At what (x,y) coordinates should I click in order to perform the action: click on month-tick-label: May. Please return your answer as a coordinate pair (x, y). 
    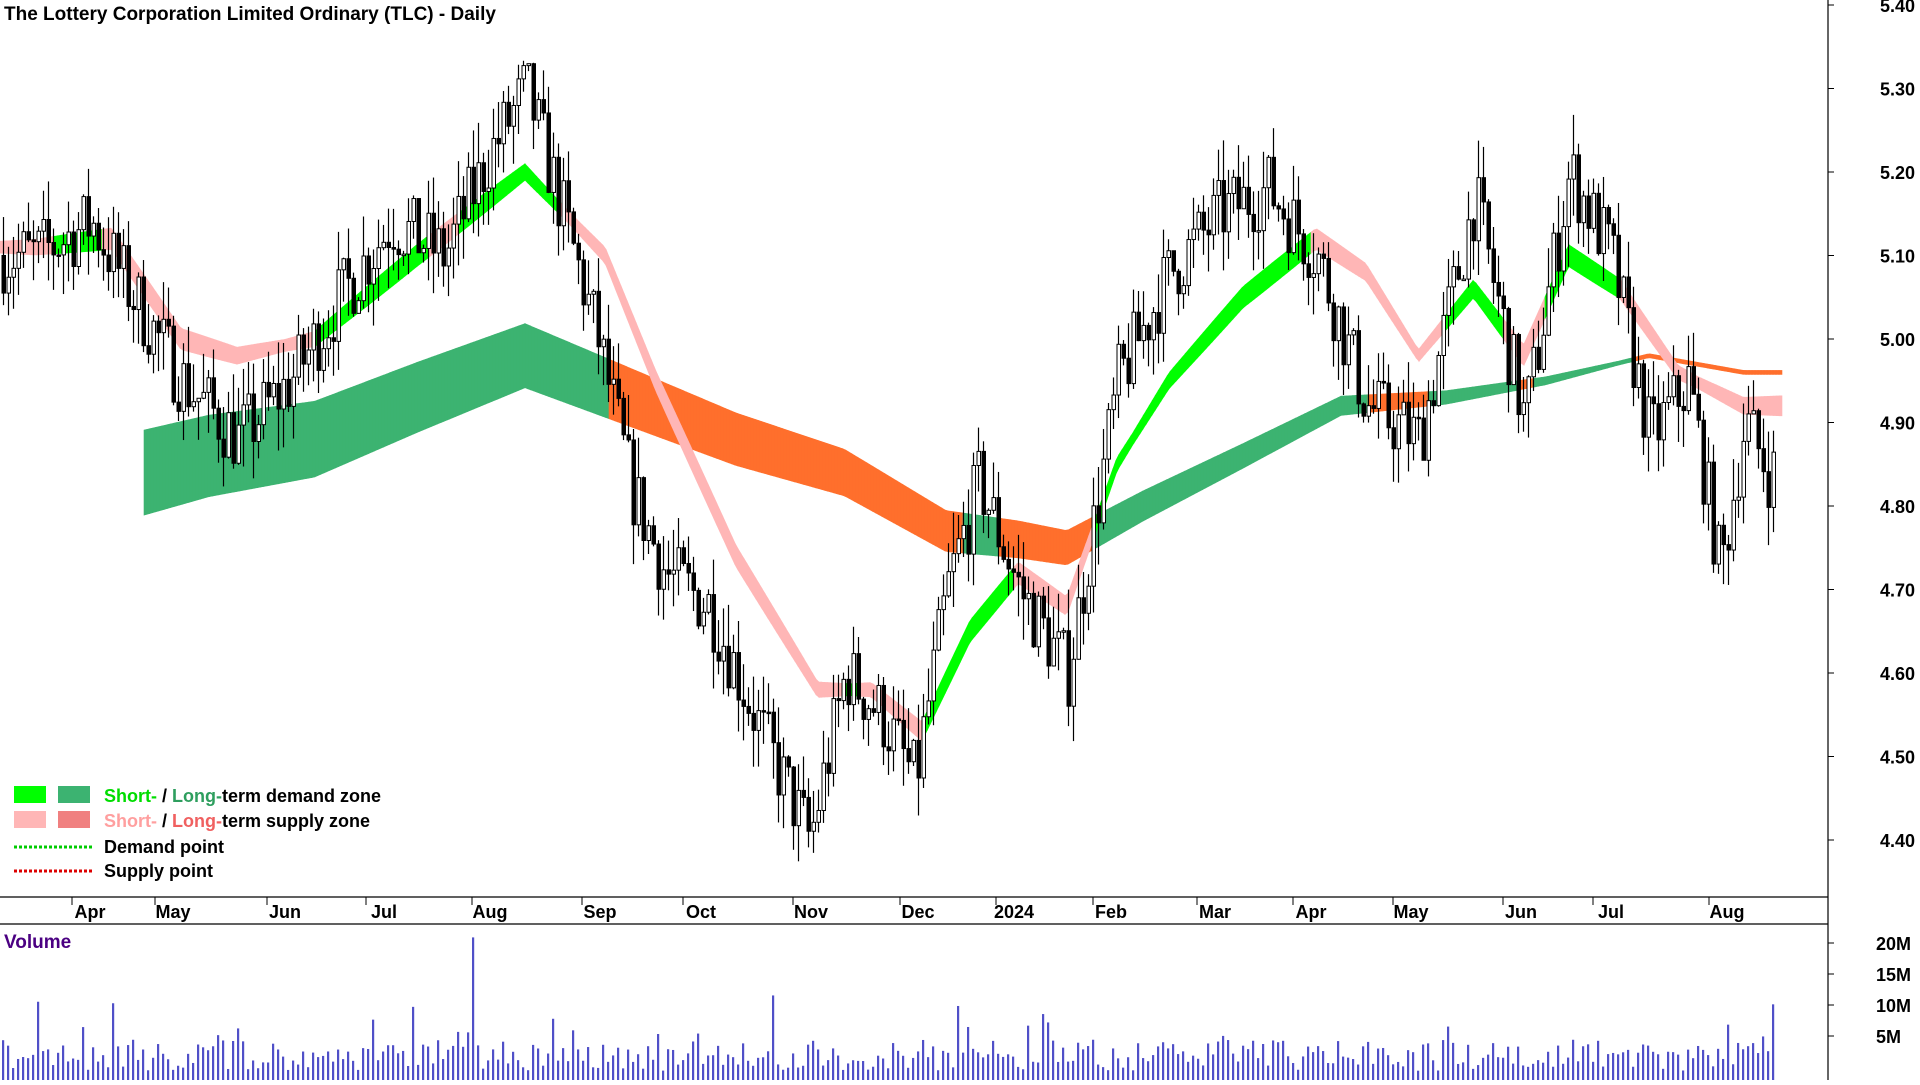
    Looking at the image, I should click on (1410, 912).